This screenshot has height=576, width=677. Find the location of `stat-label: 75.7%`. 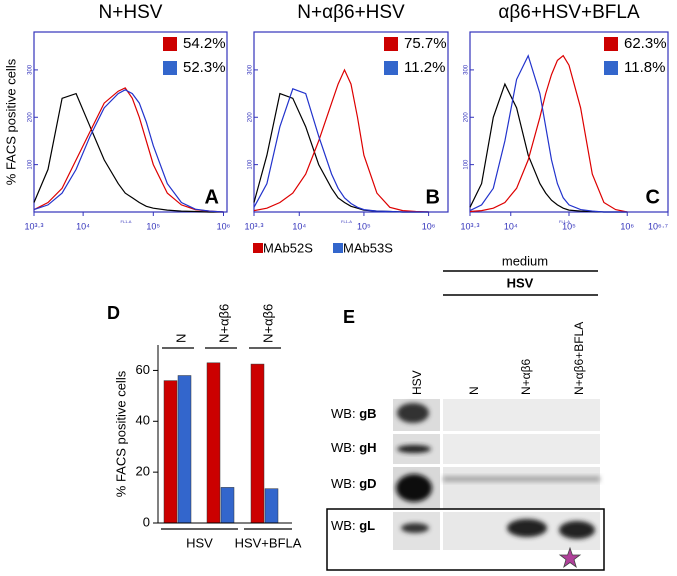

stat-label: 75.7% is located at coordinates (425, 43).